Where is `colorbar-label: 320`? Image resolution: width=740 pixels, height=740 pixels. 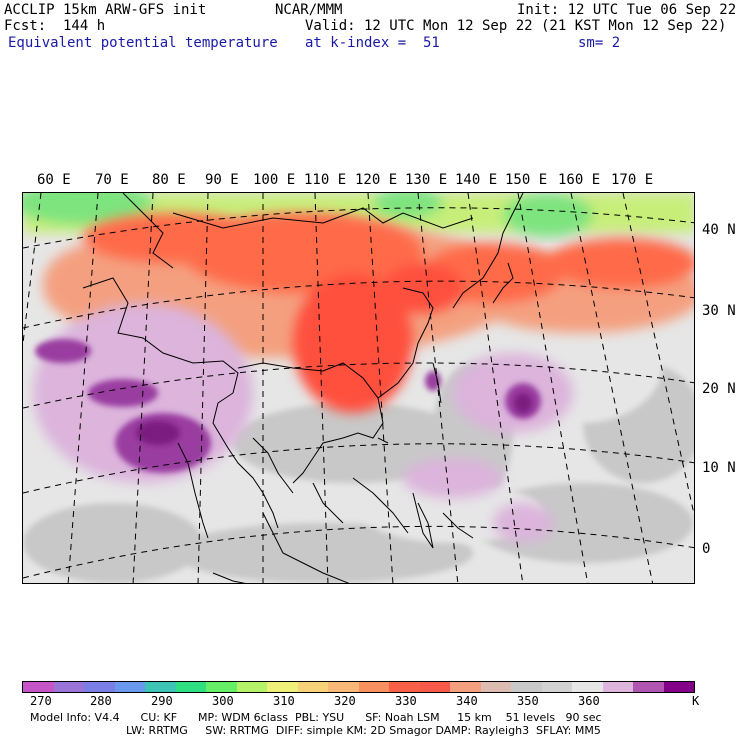
colorbar-label: 320 is located at coordinates (345, 701).